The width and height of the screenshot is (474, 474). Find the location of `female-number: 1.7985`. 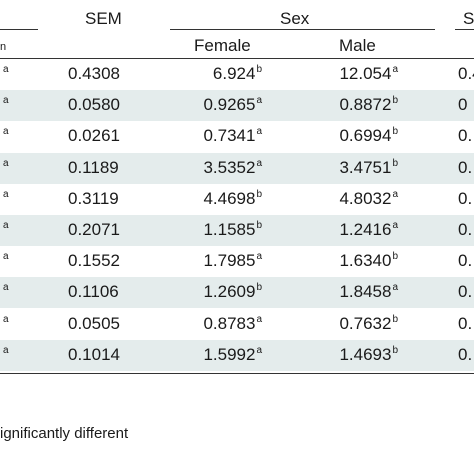

female-number: 1.7985 is located at coordinates (229, 261).